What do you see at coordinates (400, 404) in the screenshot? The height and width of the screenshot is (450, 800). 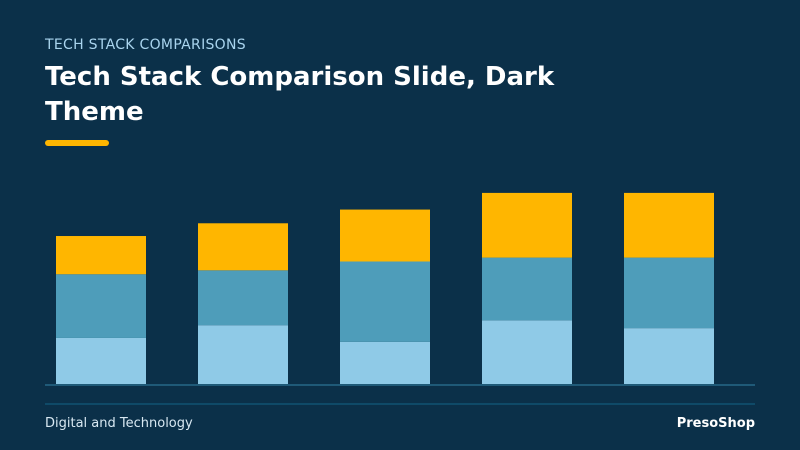 I see `footer-divider` at bounding box center [400, 404].